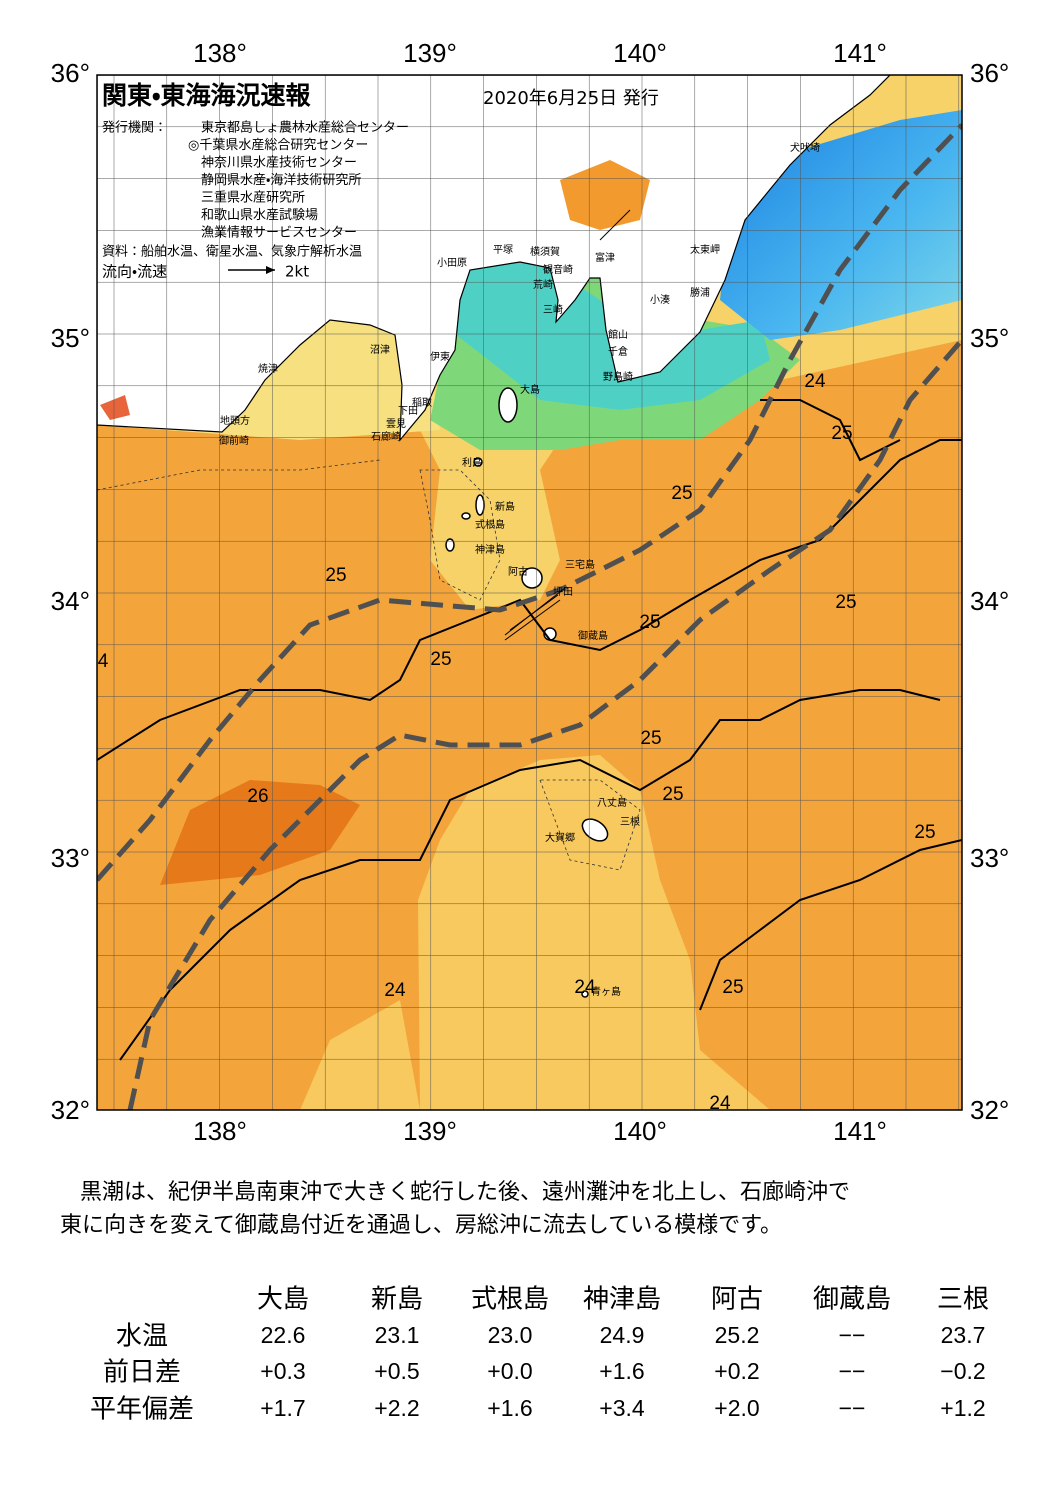 Image resolution: width=1064 pixels, height=1503 pixels. What do you see at coordinates (115, 407) in the screenshot?
I see `warm-spot` at bounding box center [115, 407].